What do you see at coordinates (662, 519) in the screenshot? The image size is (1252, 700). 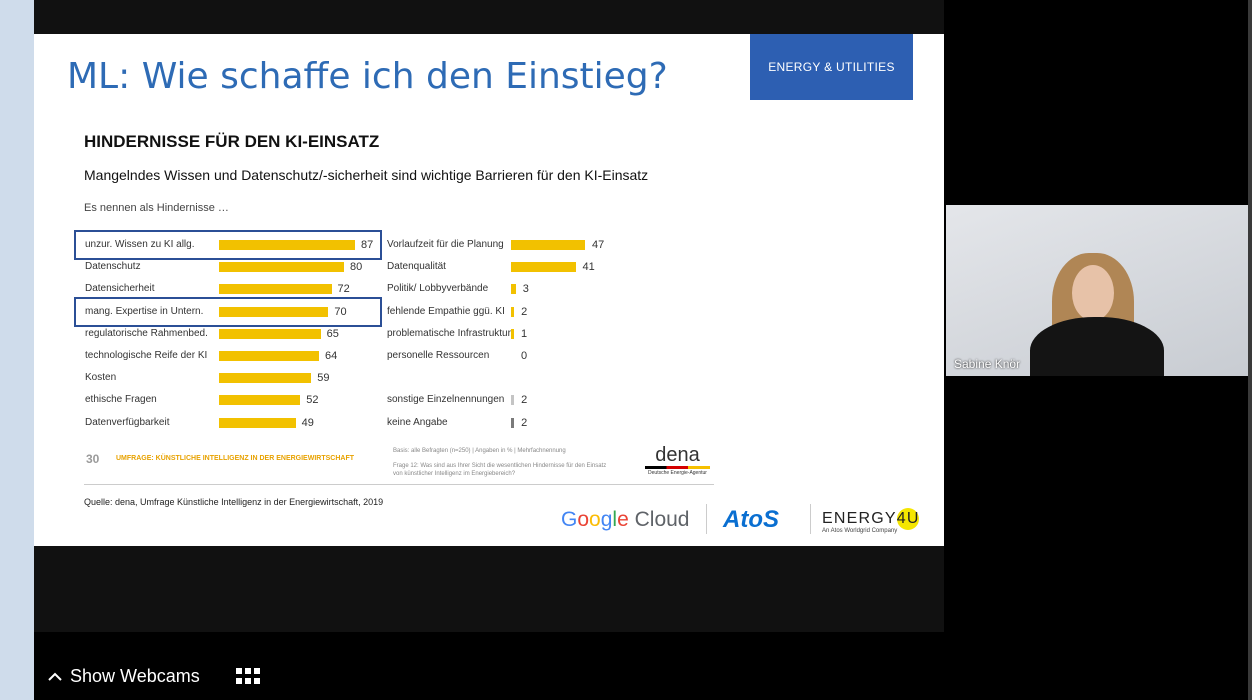 I see `google-cloud-word: Cloud` at bounding box center [662, 519].